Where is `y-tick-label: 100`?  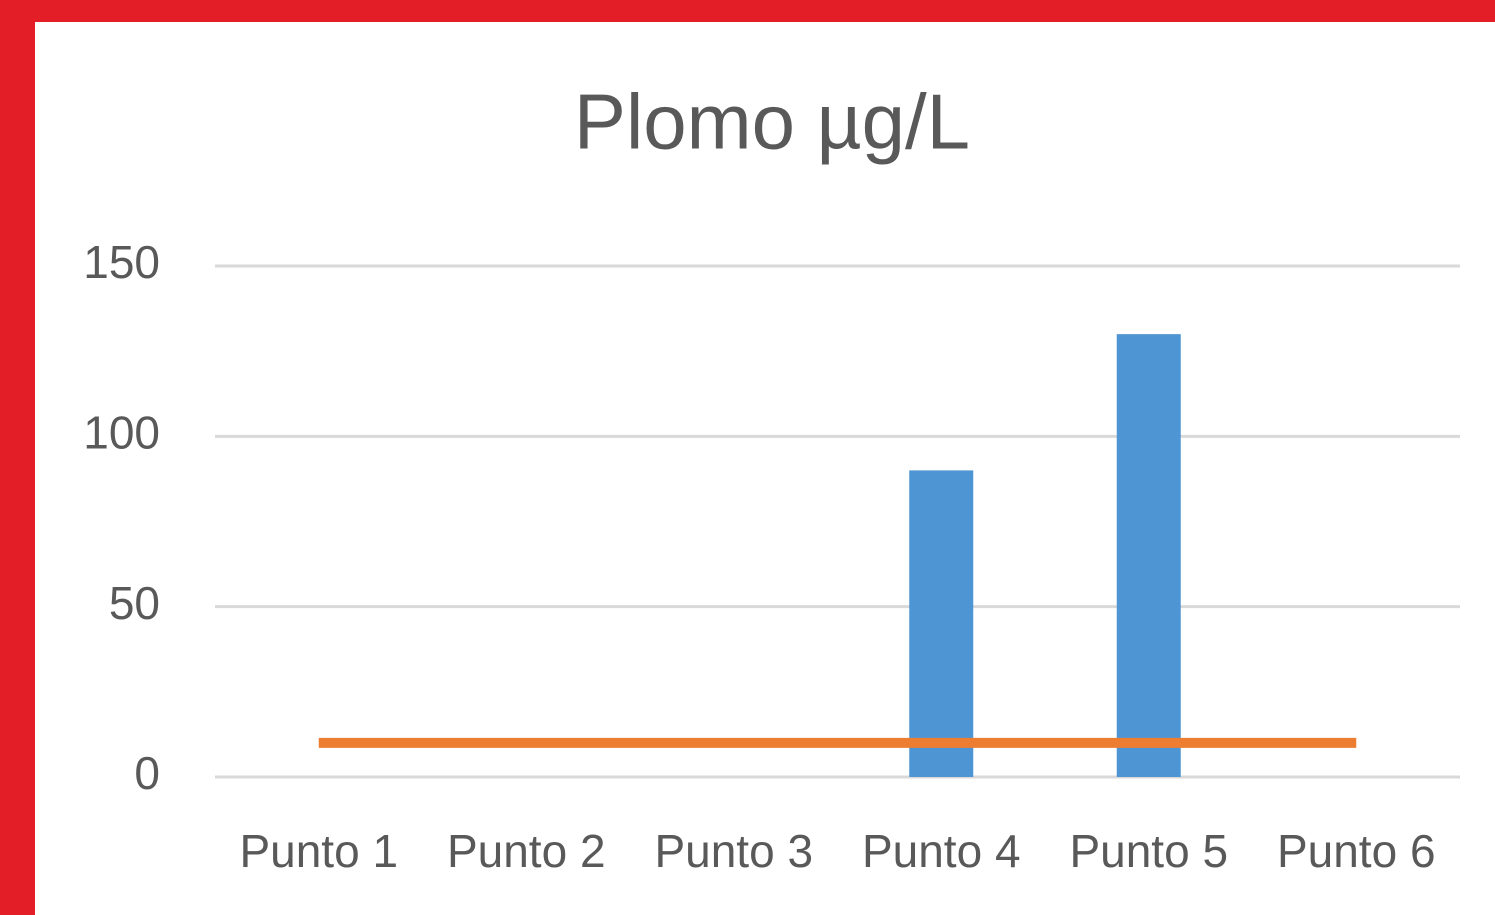 y-tick-label: 100 is located at coordinates (121, 432).